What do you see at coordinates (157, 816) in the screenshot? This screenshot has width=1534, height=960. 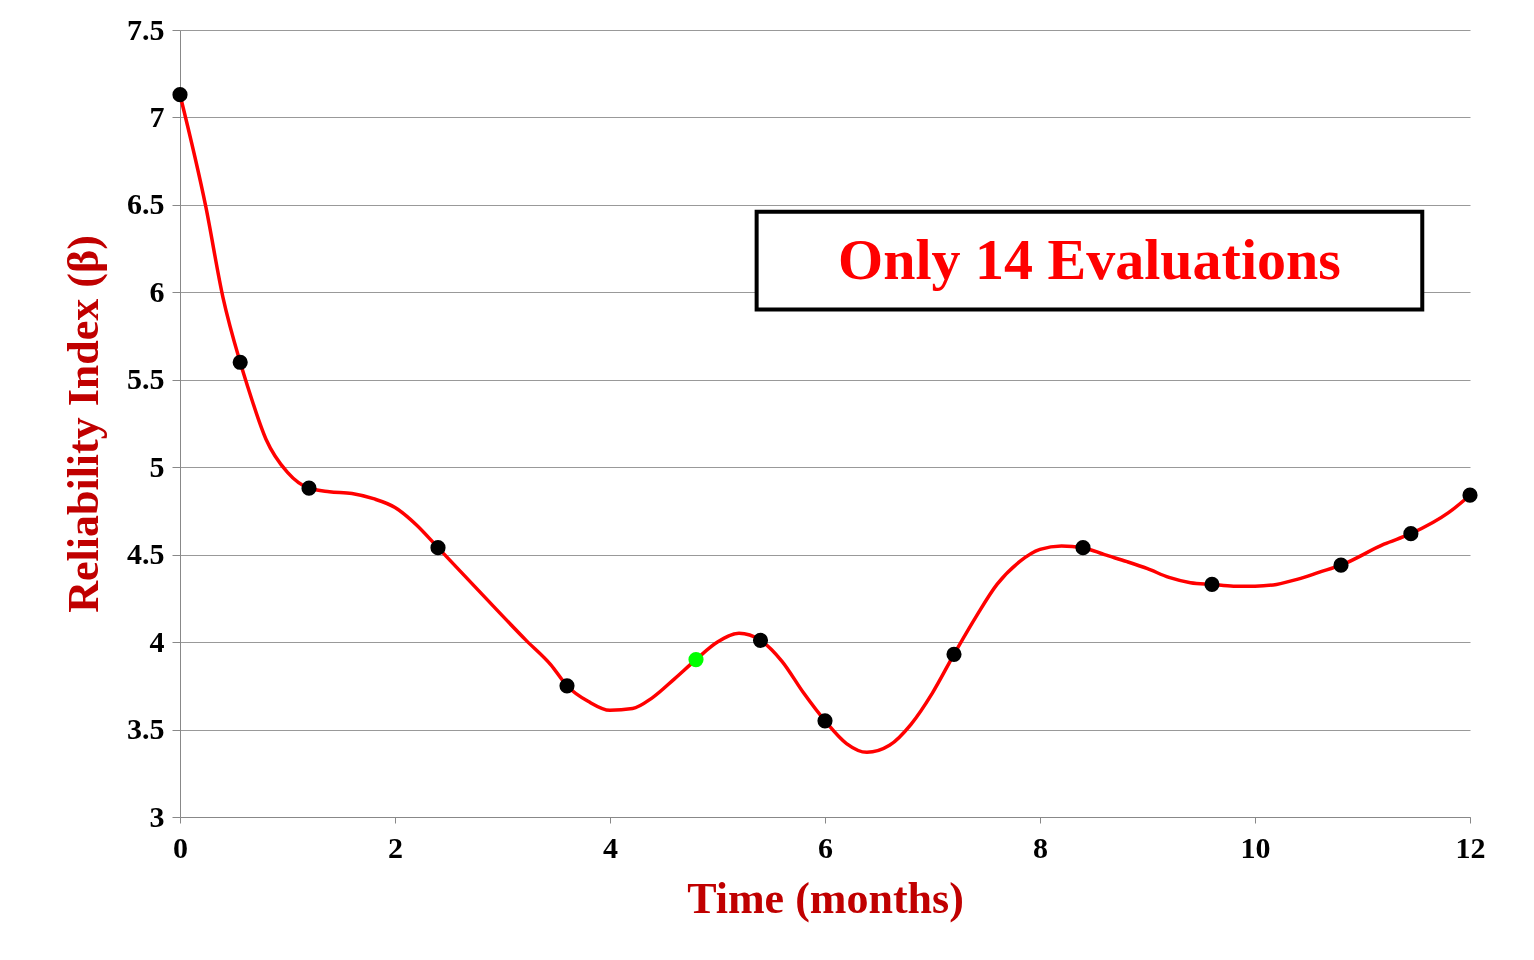 I see `y-tick-label: 3` at bounding box center [157, 816].